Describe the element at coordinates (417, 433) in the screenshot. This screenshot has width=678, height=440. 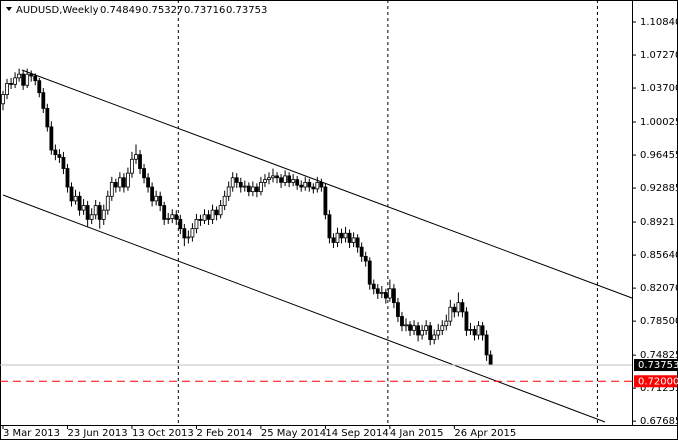
I see `x-tick-label: 4 Jan 2015` at that location.